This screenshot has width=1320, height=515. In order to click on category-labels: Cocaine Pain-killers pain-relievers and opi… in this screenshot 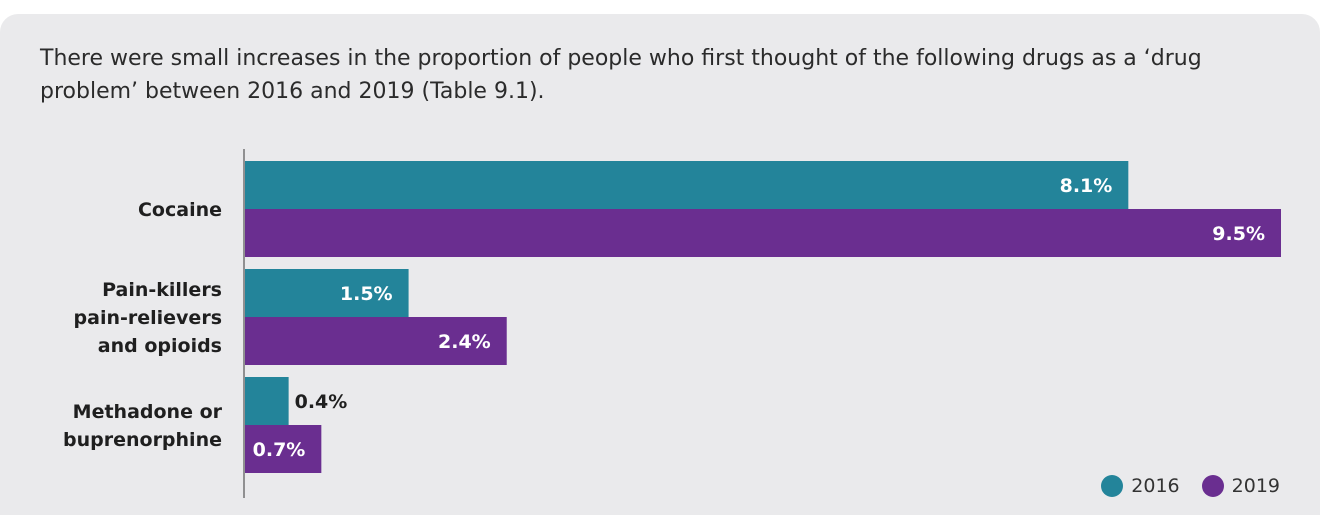, I will do `click(143, 325)`.